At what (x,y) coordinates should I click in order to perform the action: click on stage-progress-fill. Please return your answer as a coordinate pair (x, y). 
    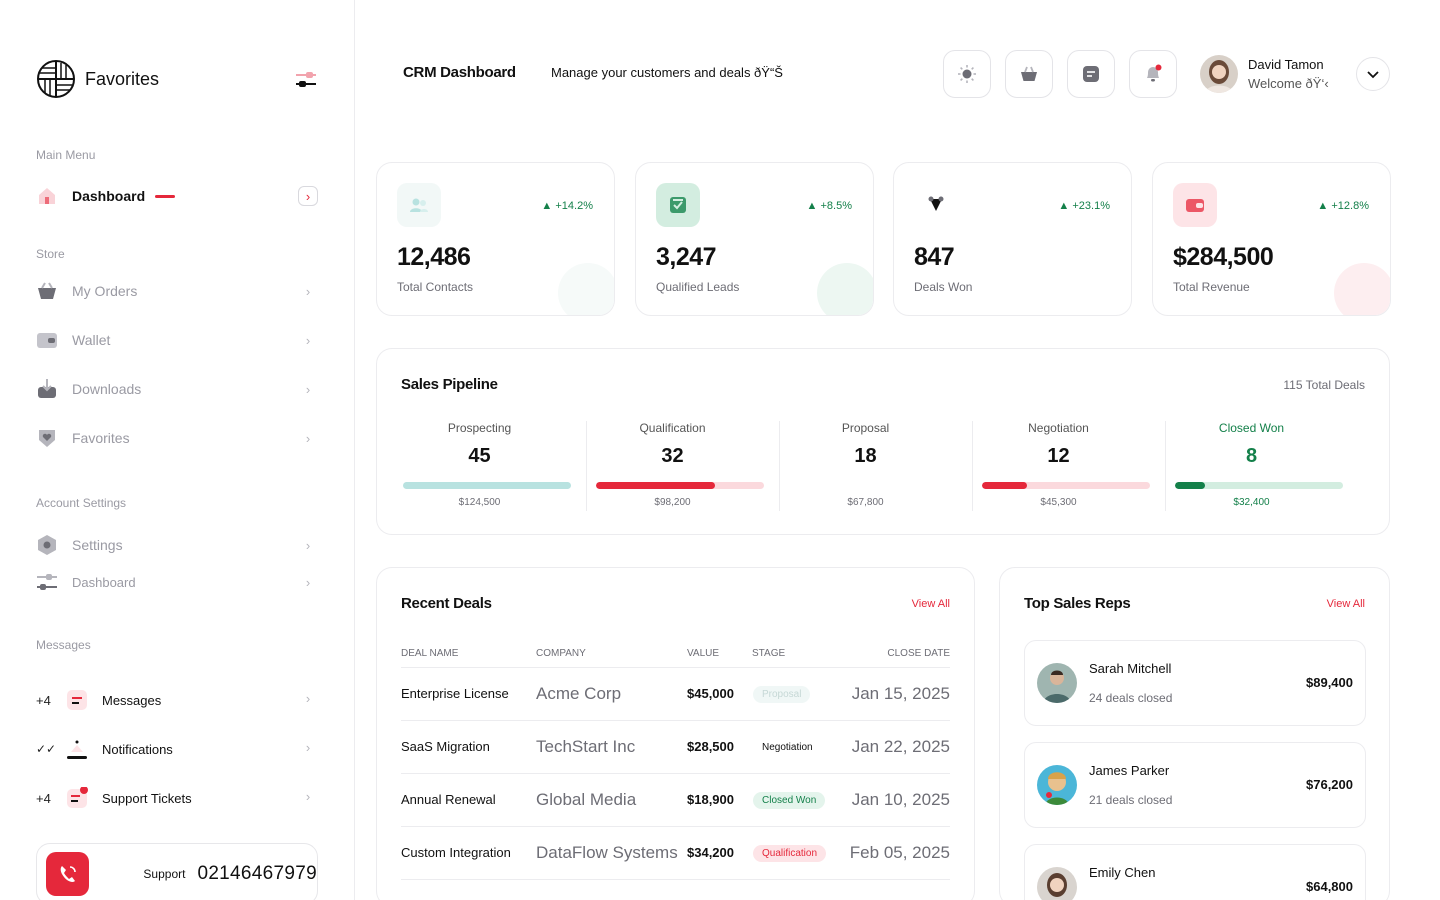
    Looking at the image, I should click on (1190, 485).